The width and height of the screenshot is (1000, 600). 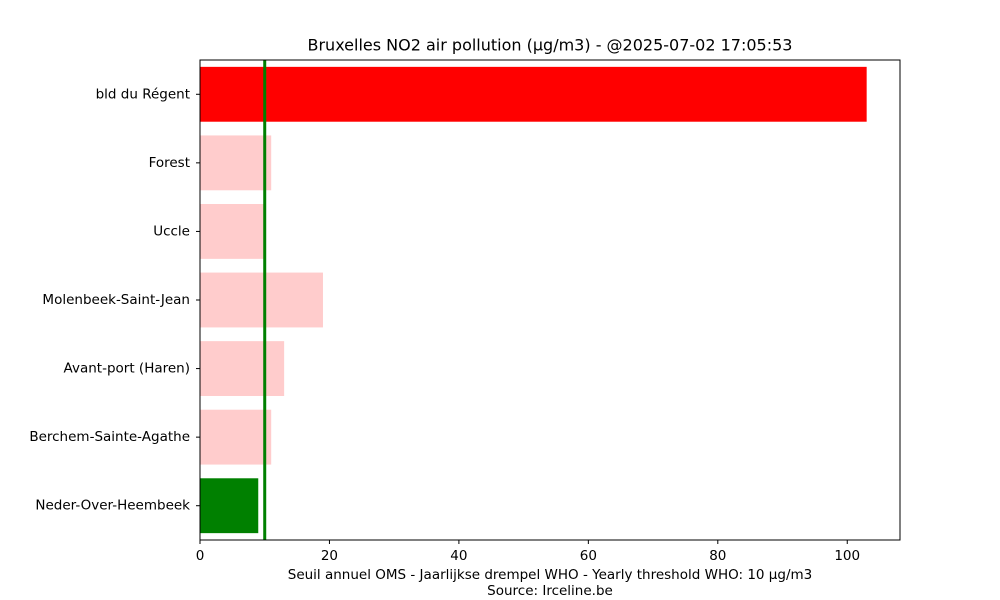 I want to click on y-tick-label: Uccle, so click(x=171, y=231).